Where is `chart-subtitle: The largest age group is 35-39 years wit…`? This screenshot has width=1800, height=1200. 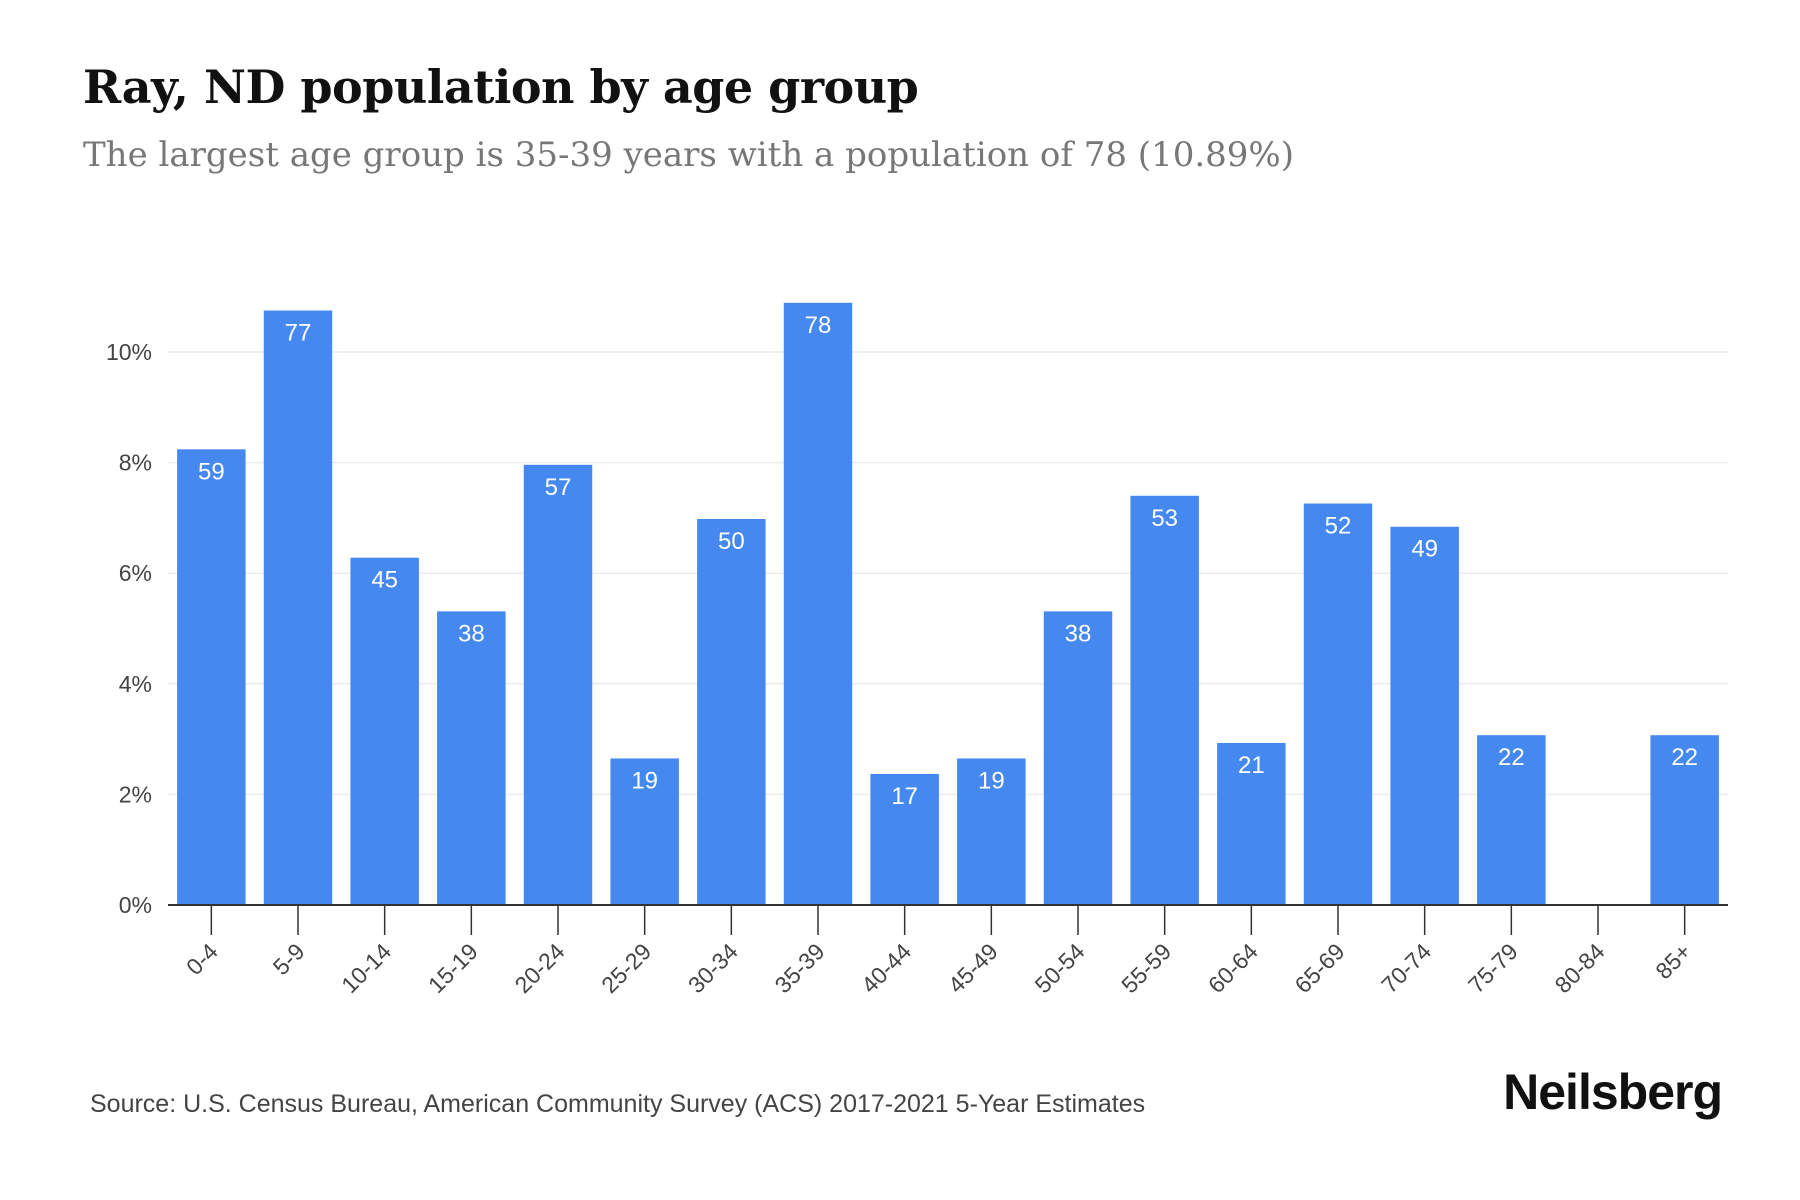
chart-subtitle: The largest age group is 35-39 years wit… is located at coordinates (688, 155).